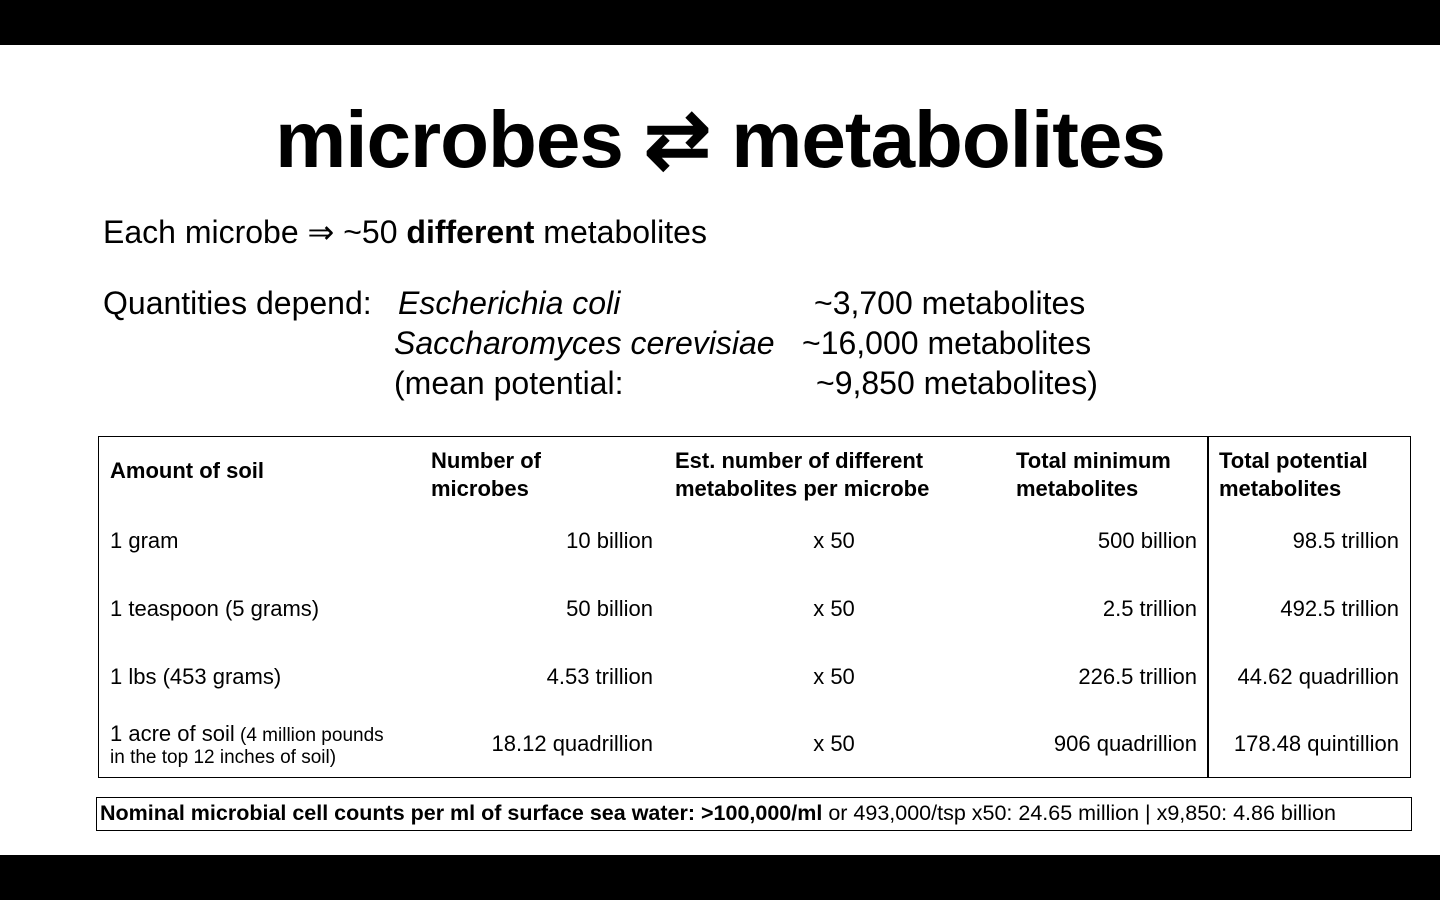 The image size is (1440, 900). What do you see at coordinates (223, 757) in the screenshot?
I see `row-4-amount-note: in the top 12 inches of soil)` at bounding box center [223, 757].